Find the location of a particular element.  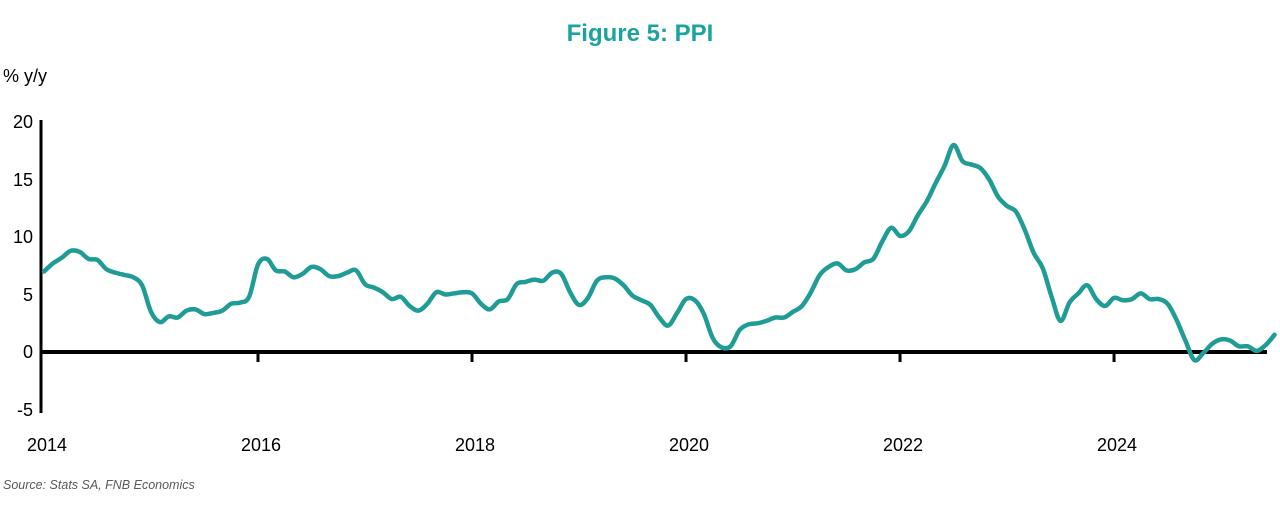

x-axis-tick-label: 2014 is located at coordinates (47, 445).